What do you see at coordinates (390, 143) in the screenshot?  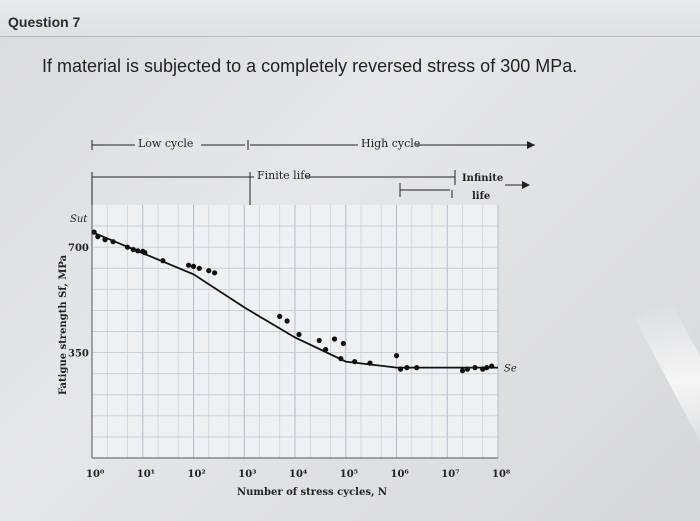 I see `high-cycle-label: High cycle` at bounding box center [390, 143].